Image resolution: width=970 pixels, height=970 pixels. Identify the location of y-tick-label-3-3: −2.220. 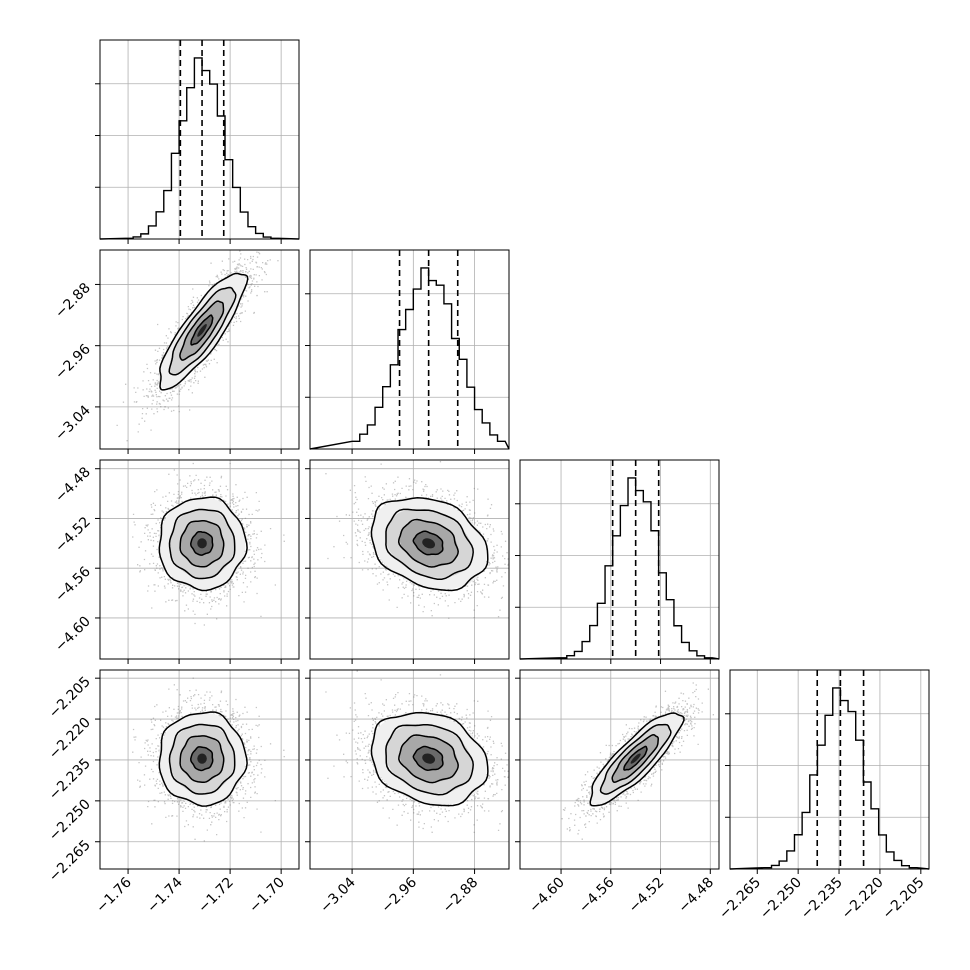
(70, 739).